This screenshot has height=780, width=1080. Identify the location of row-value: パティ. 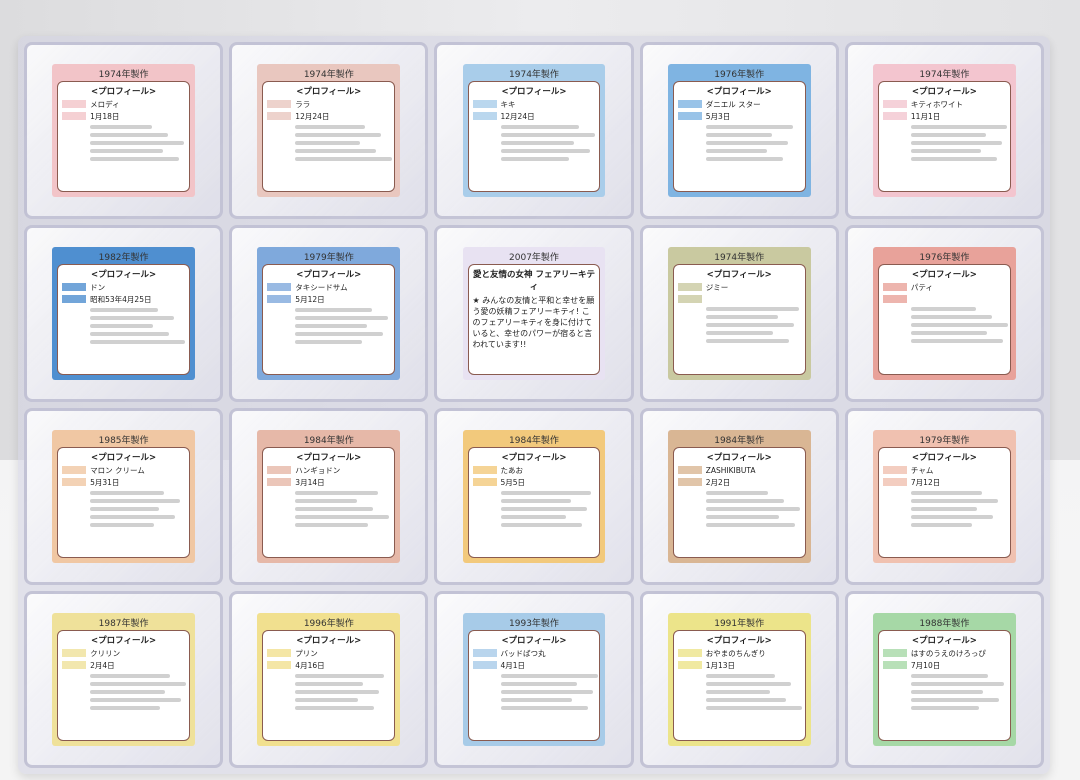
(921, 287).